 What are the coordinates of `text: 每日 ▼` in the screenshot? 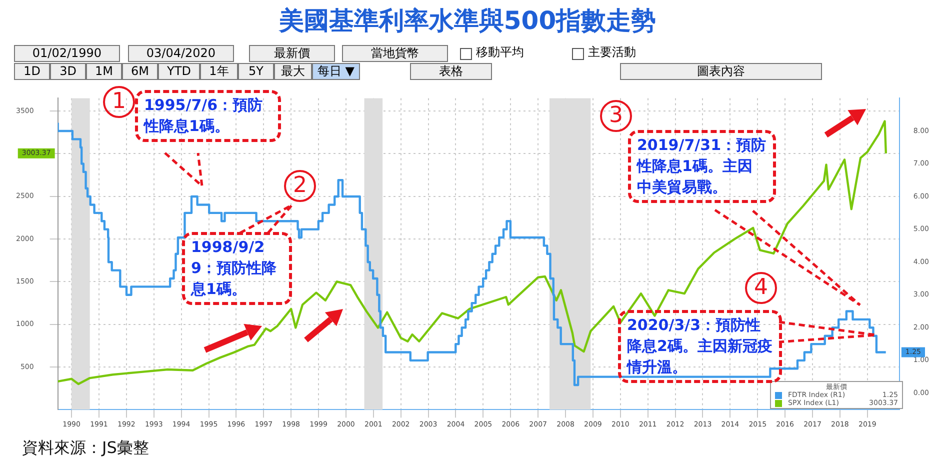 It's located at (336, 71).